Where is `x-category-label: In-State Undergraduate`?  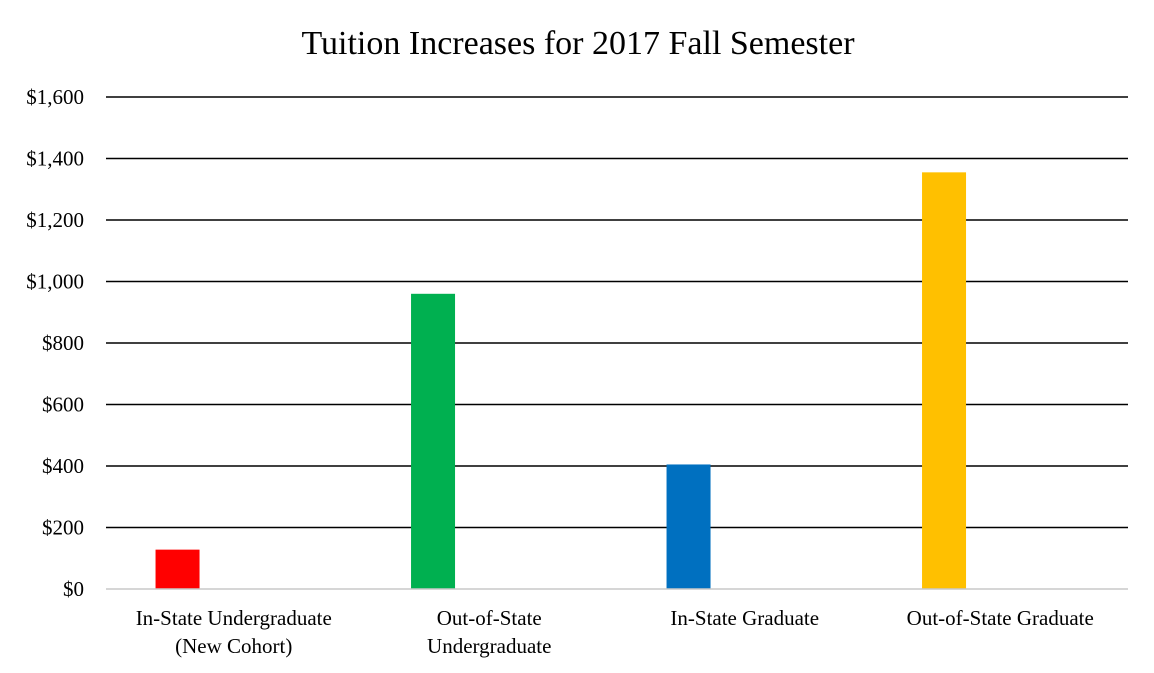
x-category-label: In-State Undergraduate is located at coordinates (234, 618).